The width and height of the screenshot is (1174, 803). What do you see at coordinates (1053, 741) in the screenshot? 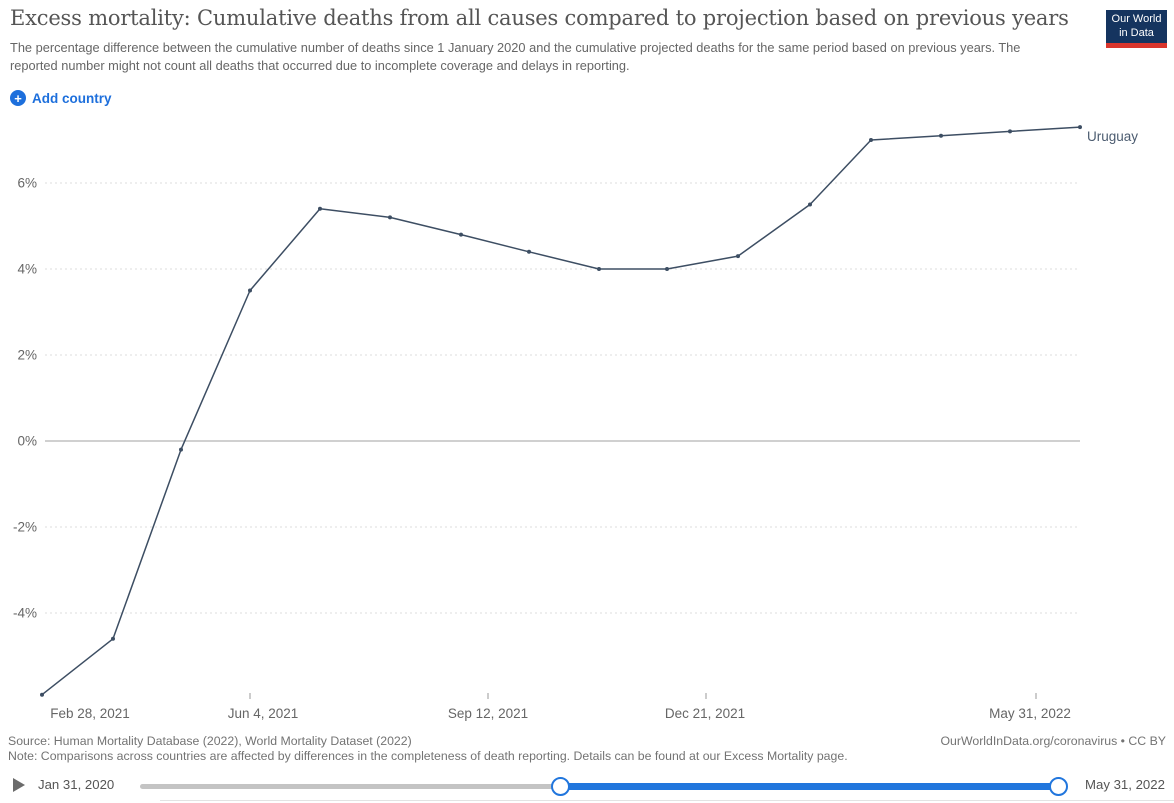
I see `attribution-link: OurWorldInData.org/coronavirus • CC BY` at bounding box center [1053, 741].